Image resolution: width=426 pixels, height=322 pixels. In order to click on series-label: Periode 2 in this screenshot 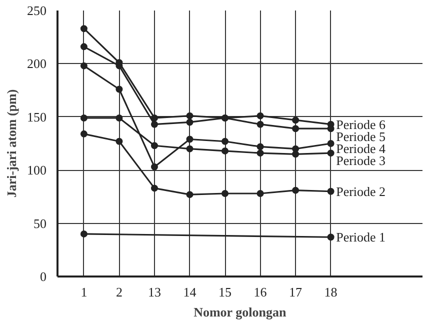, I will do `click(361, 191)`.